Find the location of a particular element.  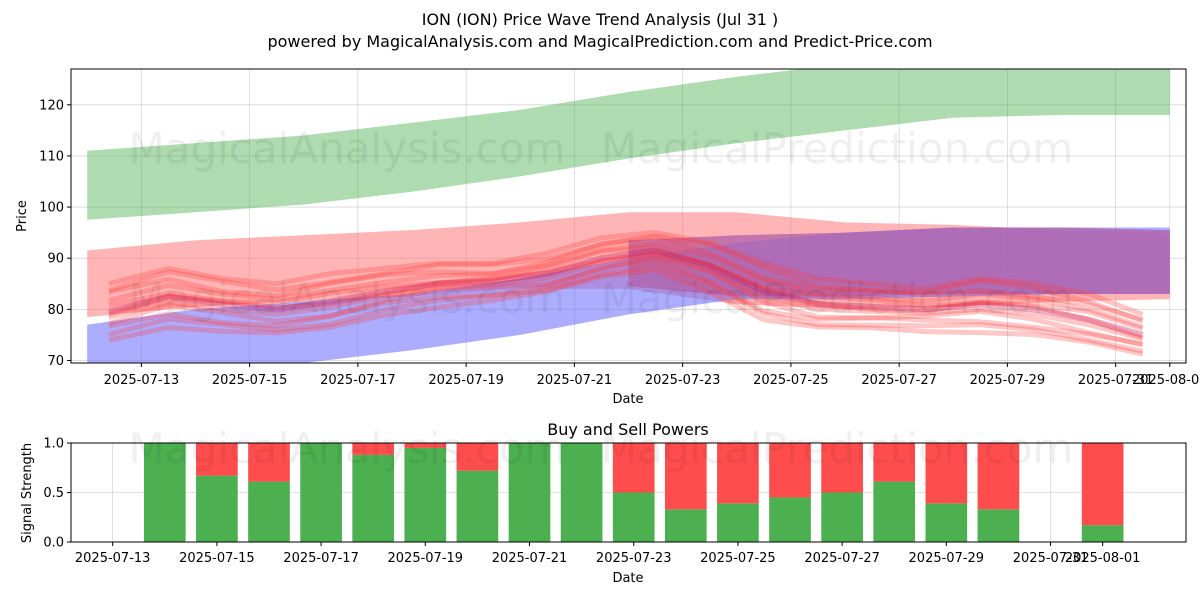

price-x-tick-8: 2025-07-29 is located at coordinates (1008, 380).